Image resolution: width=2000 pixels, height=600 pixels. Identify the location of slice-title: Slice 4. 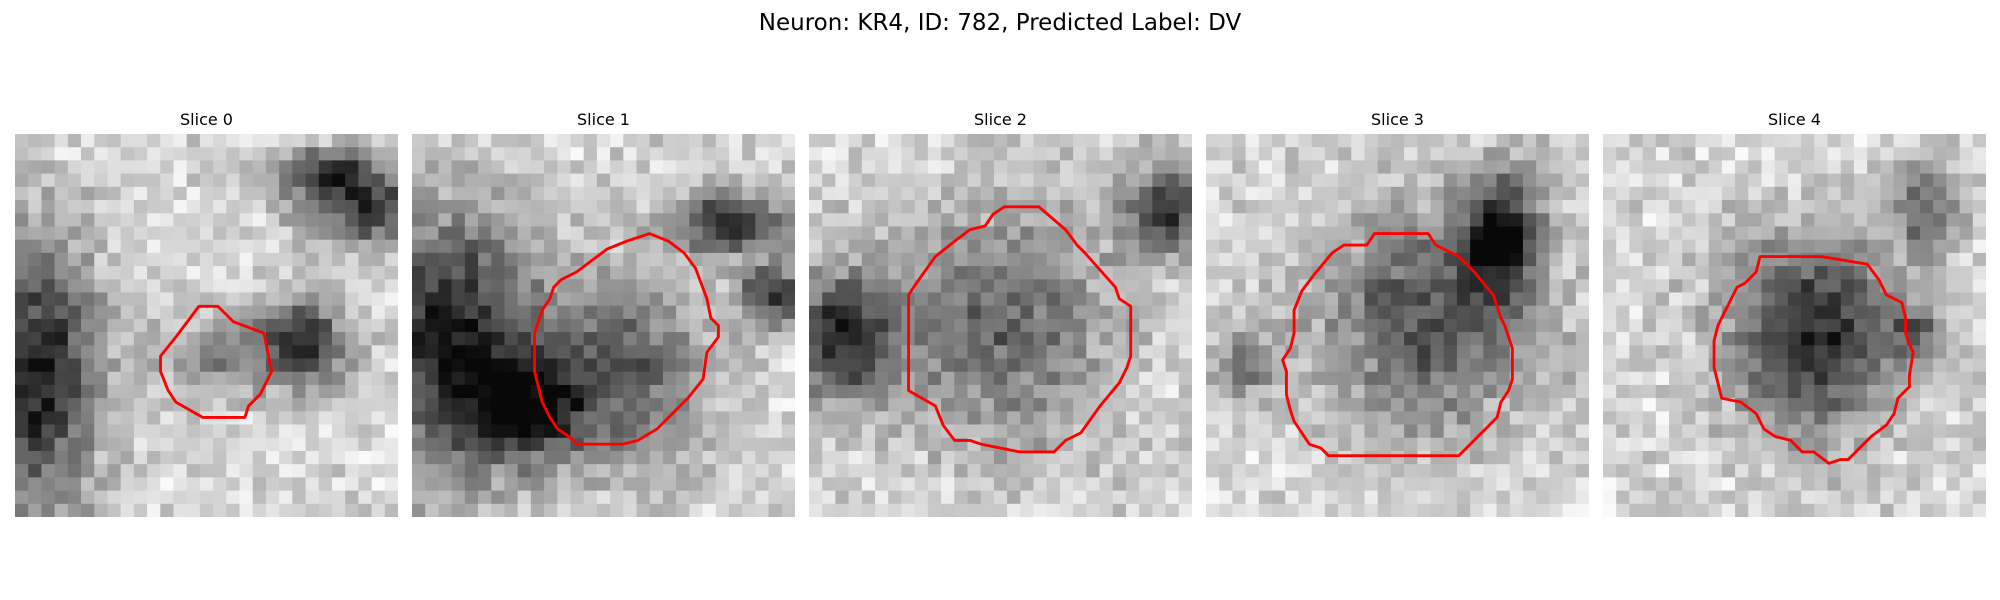
(1794, 120).